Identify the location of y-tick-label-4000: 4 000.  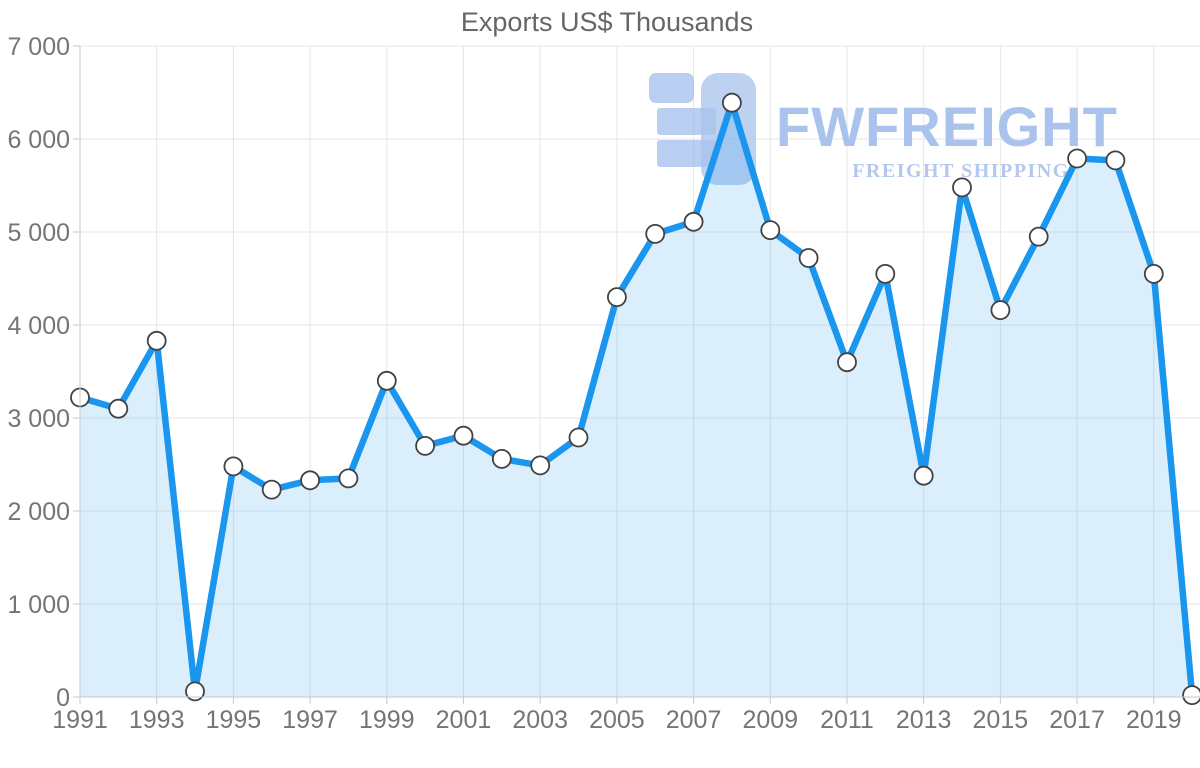
(38, 326).